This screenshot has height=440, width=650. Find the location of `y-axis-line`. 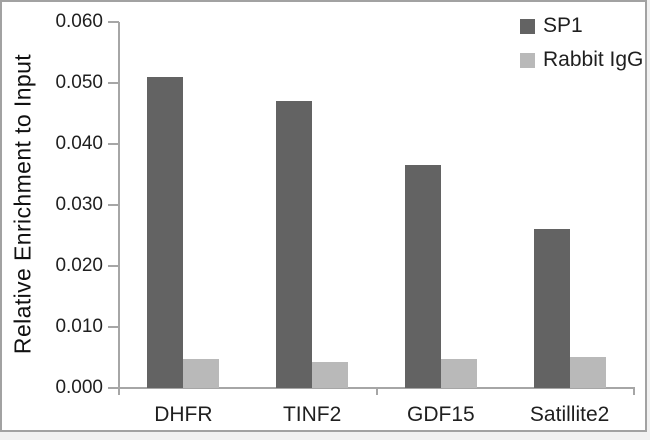

y-axis-line is located at coordinates (119, 205).